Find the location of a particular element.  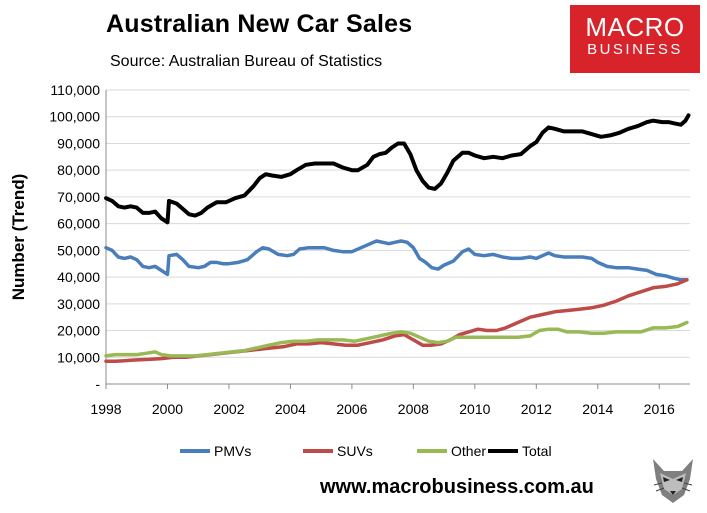

website-url: www.macrobusiness.com.au is located at coordinates (457, 487).